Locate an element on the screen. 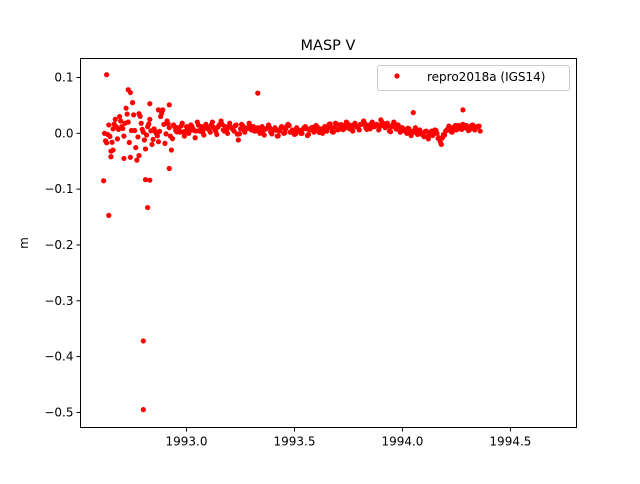  y-tick-label: −0.1 is located at coordinates (58, 189).